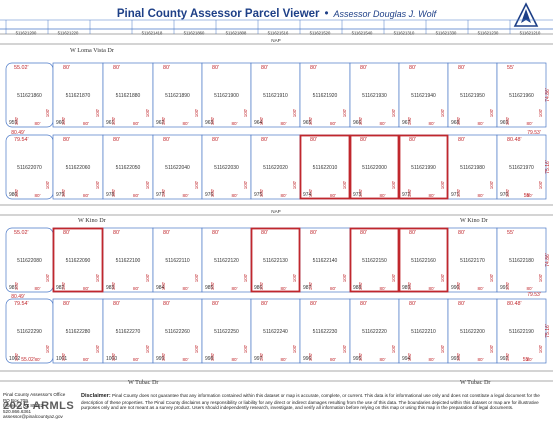 Image resolution: width=553 pixels, height=427 pixels. I want to click on parcel: 511622120 985 80' 100' 100' 80', so click(226, 260).